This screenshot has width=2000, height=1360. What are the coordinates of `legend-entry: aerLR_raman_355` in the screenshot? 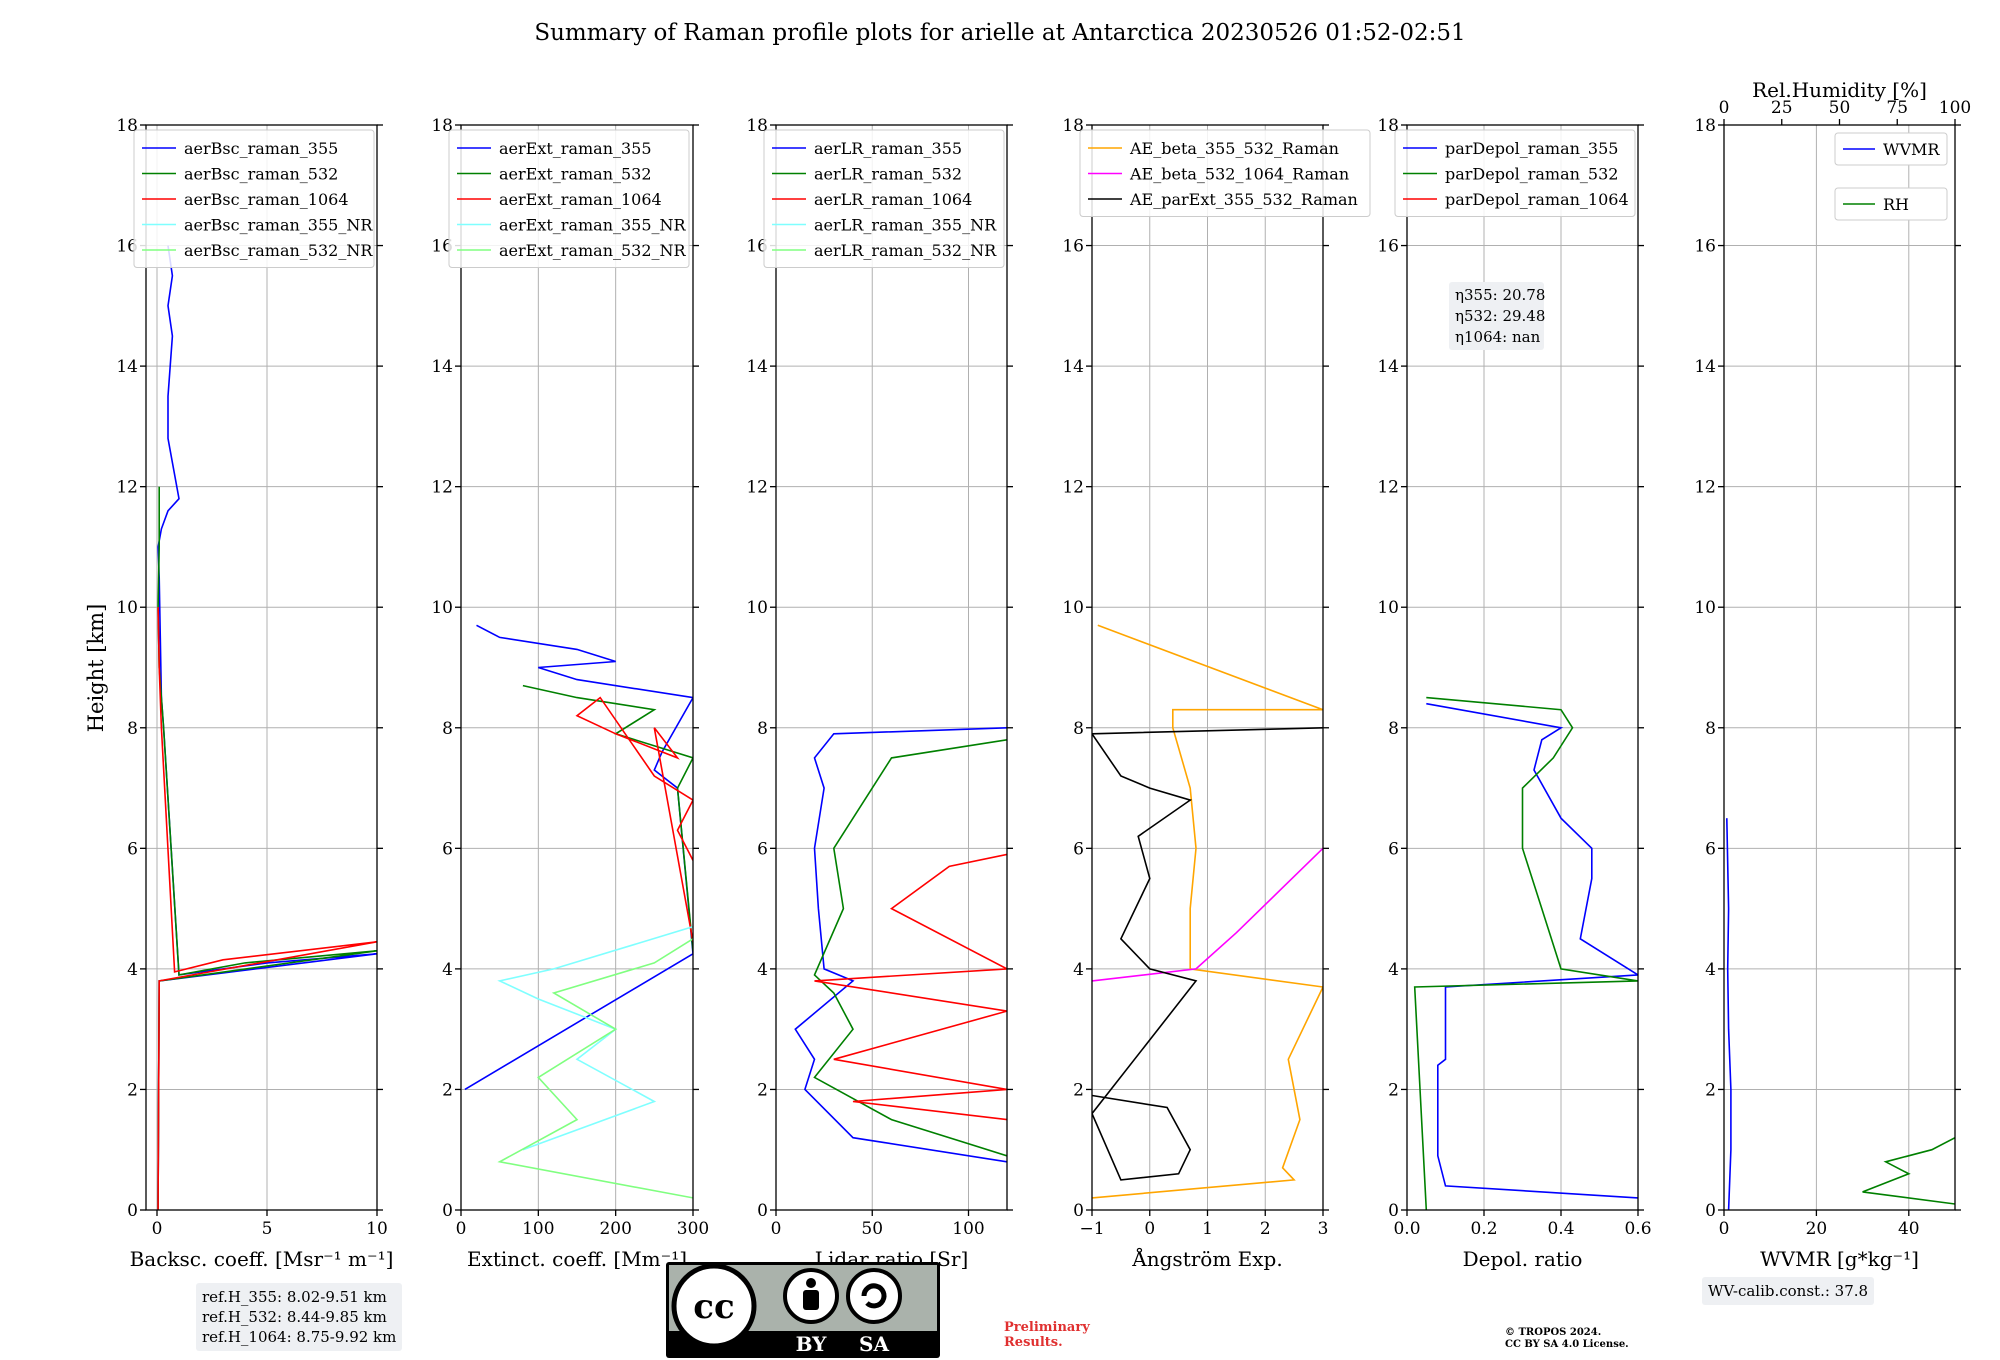 It's located at (888, 148).